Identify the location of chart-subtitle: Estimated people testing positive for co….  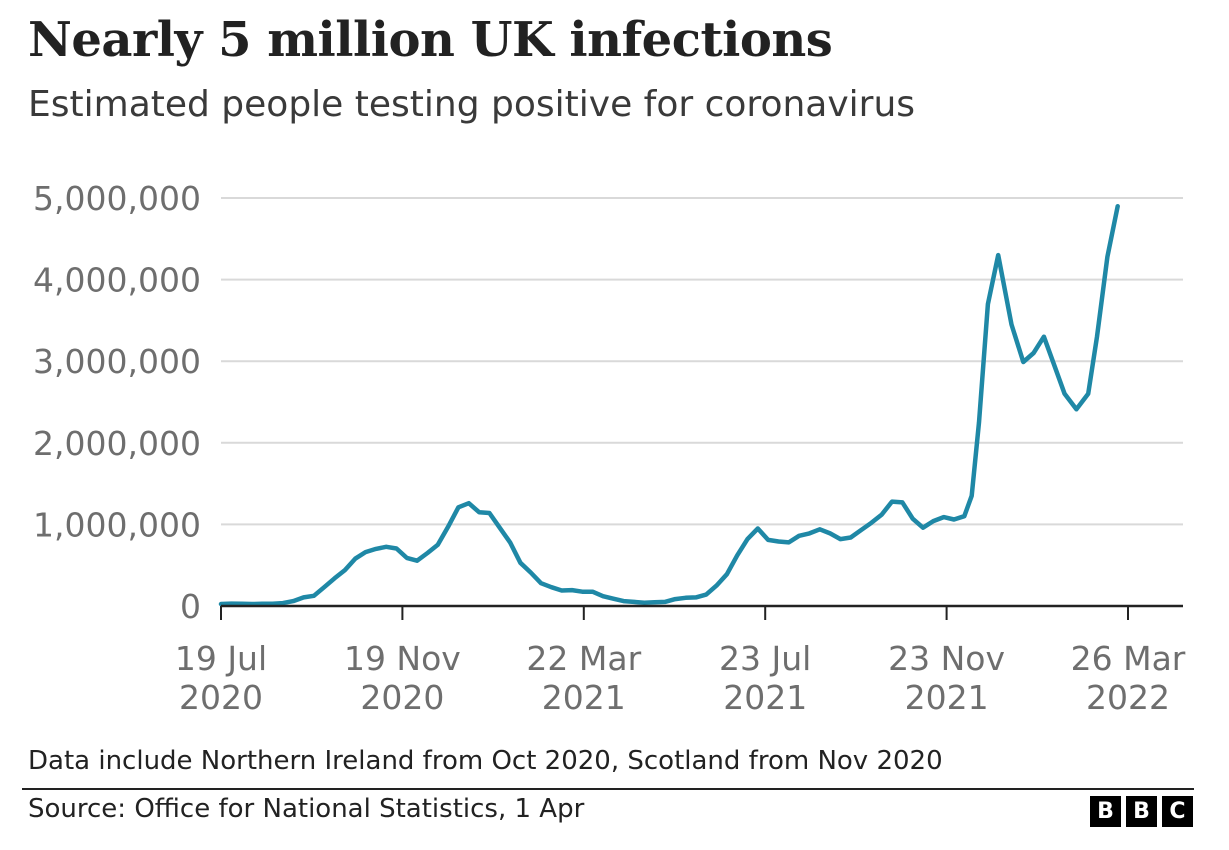
(472, 104).